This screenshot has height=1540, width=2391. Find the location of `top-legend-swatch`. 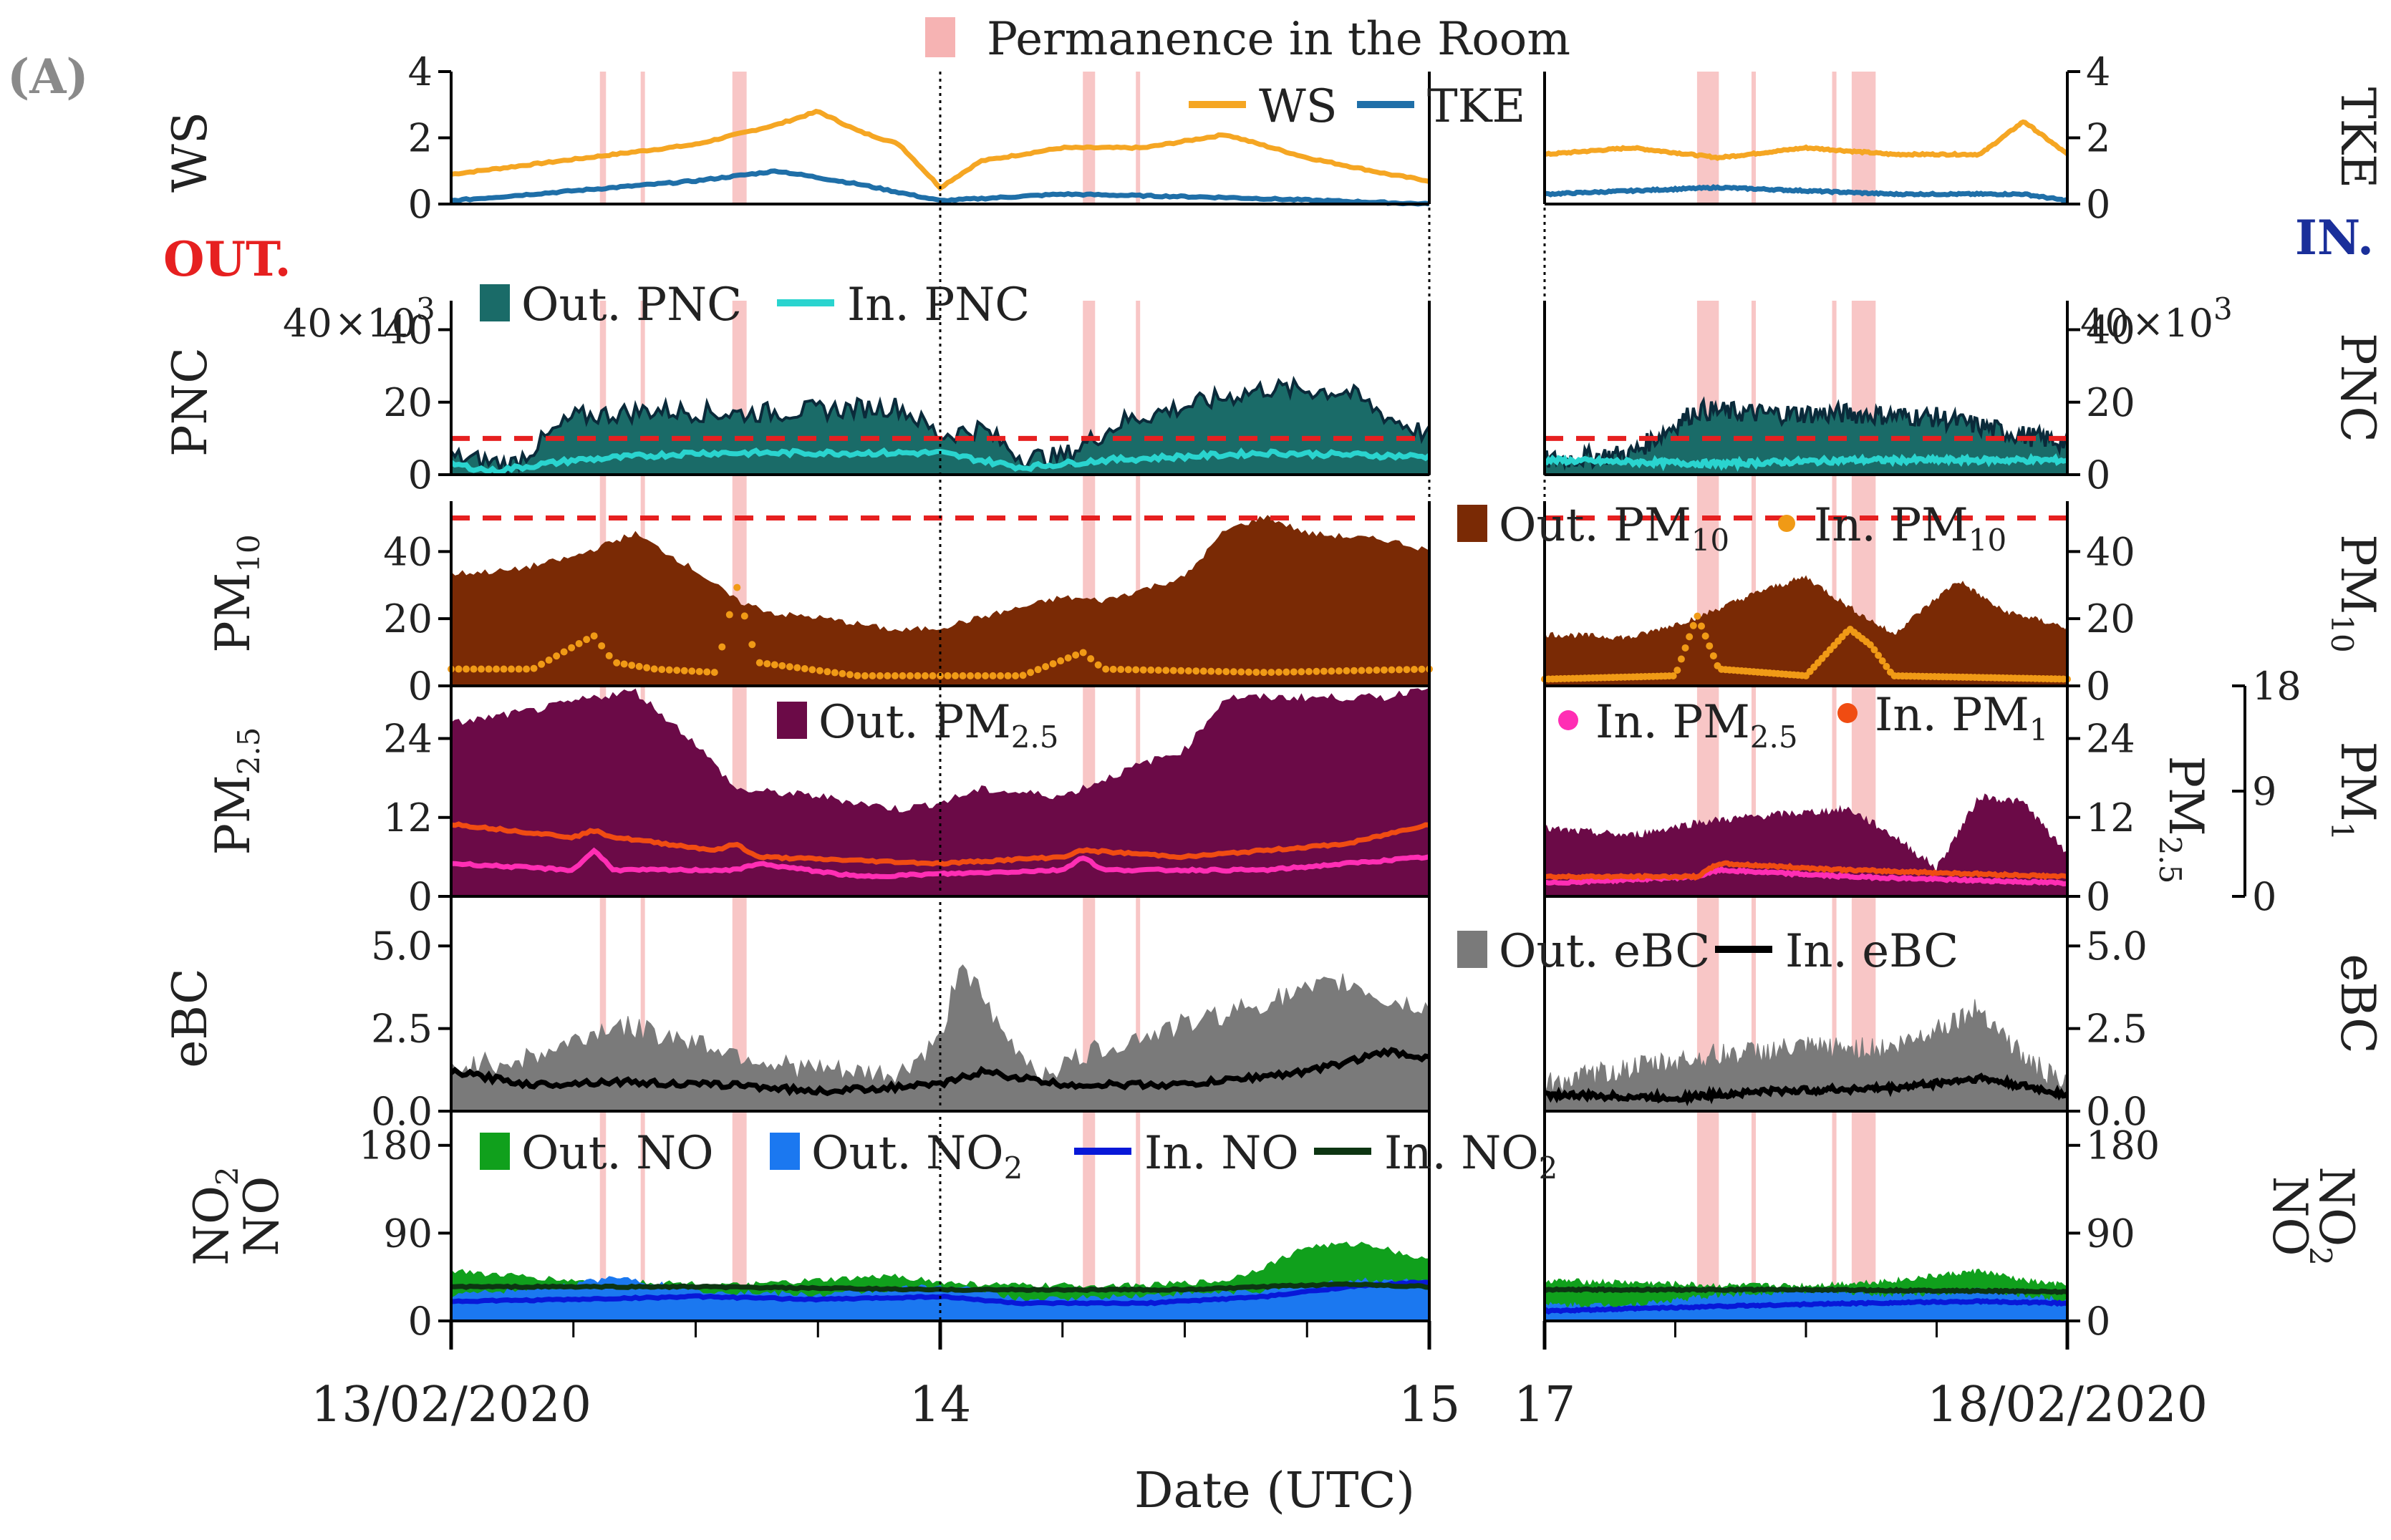

top-legend-swatch is located at coordinates (940, 37).